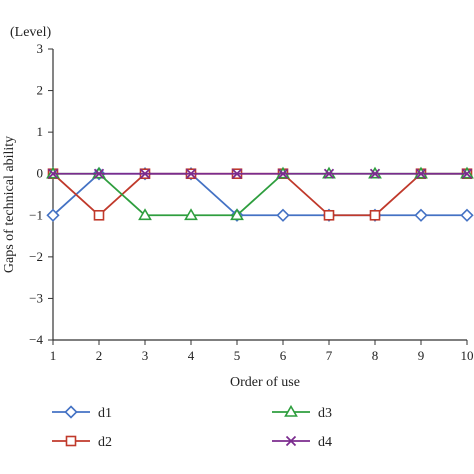 This screenshot has width=474, height=474. I want to click on legend-label: d4, so click(325, 442).